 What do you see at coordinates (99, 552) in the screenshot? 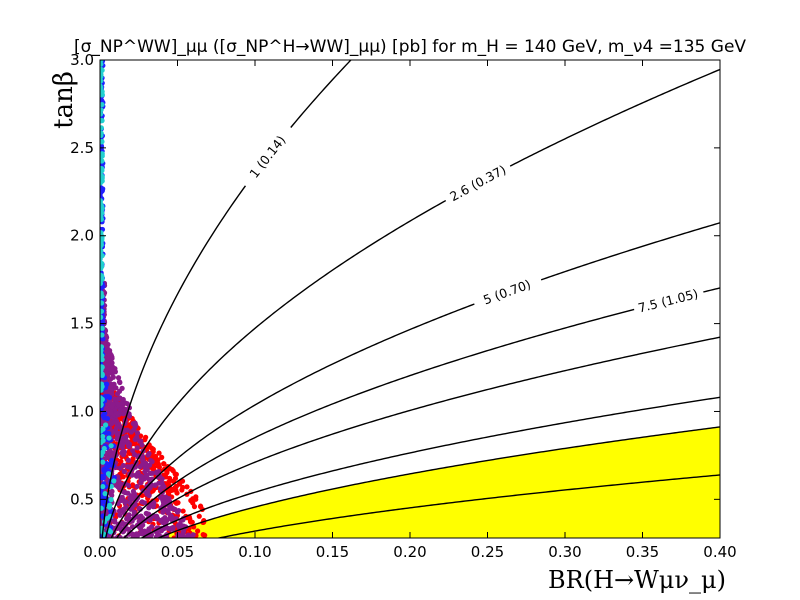
I see `x-tick-label: 0.00` at bounding box center [99, 552].